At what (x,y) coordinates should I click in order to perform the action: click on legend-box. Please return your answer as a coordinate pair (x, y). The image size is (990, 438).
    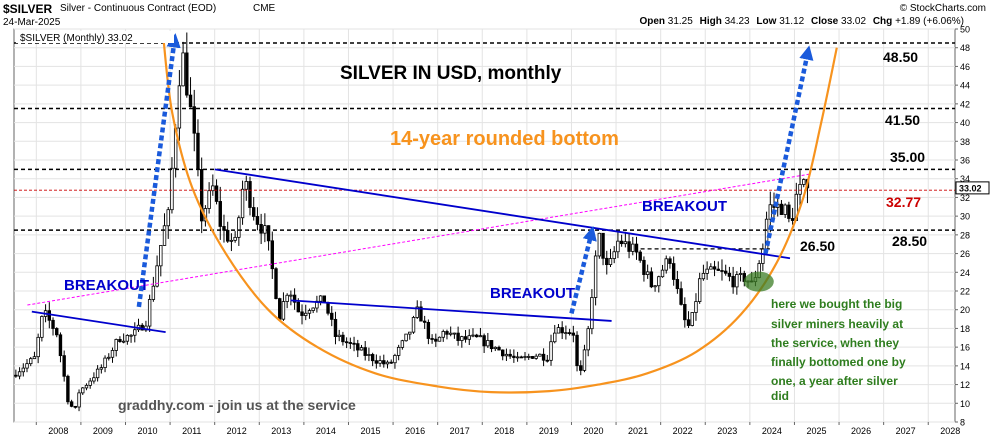
    Looking at the image, I should click on (95, 37).